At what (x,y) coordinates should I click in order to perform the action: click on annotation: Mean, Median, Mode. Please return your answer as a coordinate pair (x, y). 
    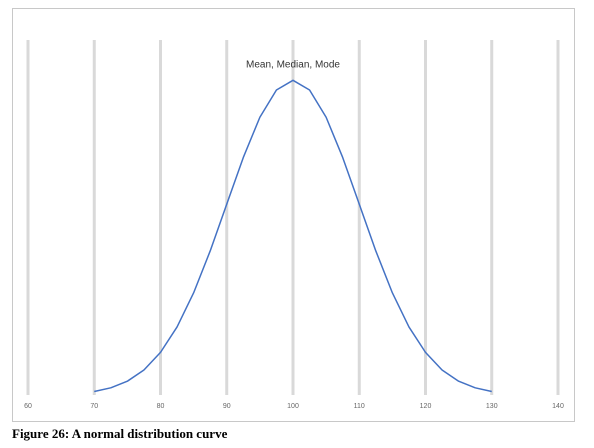
    Looking at the image, I should click on (293, 65).